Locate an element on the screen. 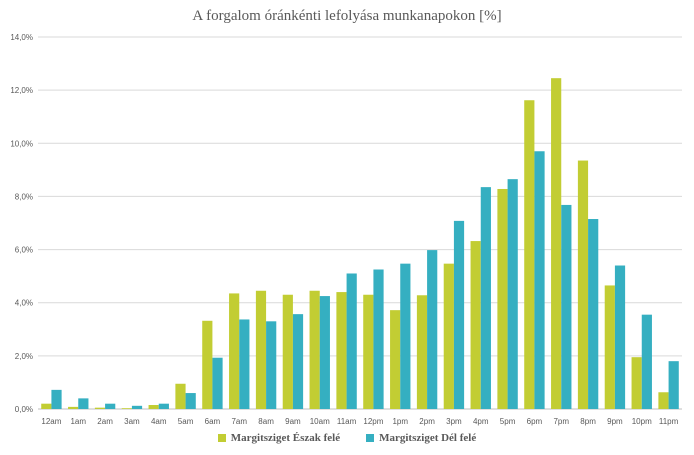 This screenshot has width=694, height=455. x-tick-label: 9pm is located at coordinates (615, 421).